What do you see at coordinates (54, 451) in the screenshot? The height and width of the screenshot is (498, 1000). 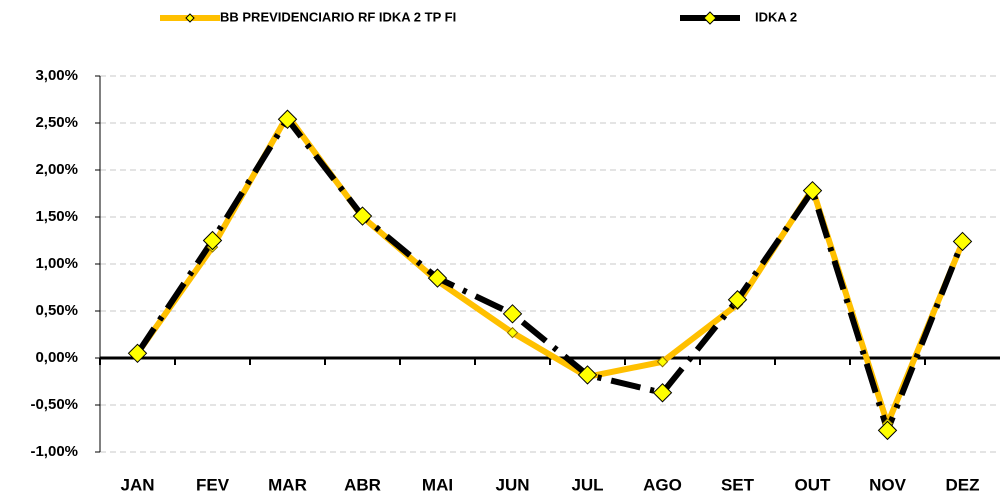 I see `y-tick-label: -1,00%` at bounding box center [54, 451].